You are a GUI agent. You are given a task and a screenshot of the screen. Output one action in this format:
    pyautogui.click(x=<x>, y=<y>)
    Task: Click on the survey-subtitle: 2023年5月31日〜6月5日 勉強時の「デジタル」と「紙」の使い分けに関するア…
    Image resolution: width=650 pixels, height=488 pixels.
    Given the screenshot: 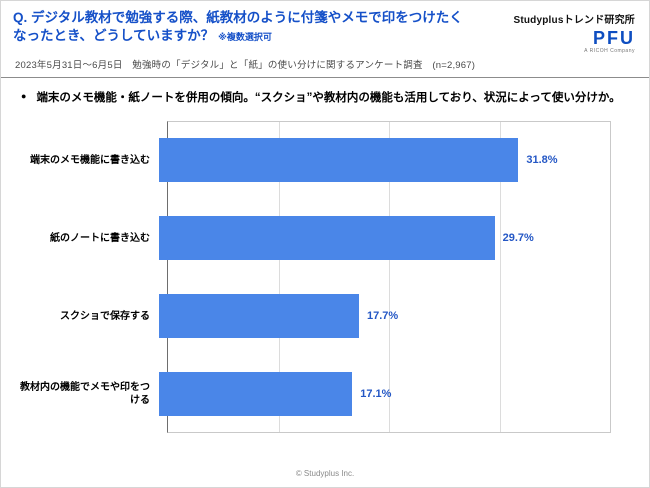 What is the action you would take?
    pyautogui.click(x=245, y=65)
    